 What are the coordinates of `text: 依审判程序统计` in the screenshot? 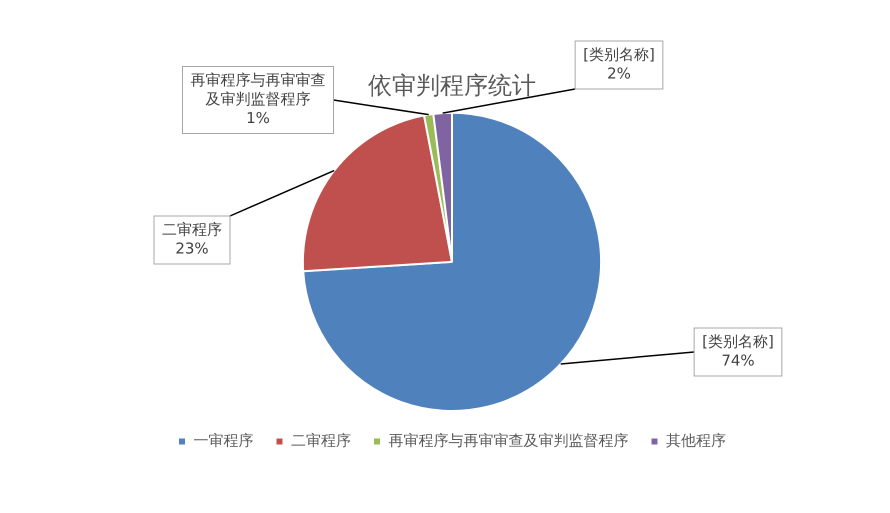 It's located at (452, 86).